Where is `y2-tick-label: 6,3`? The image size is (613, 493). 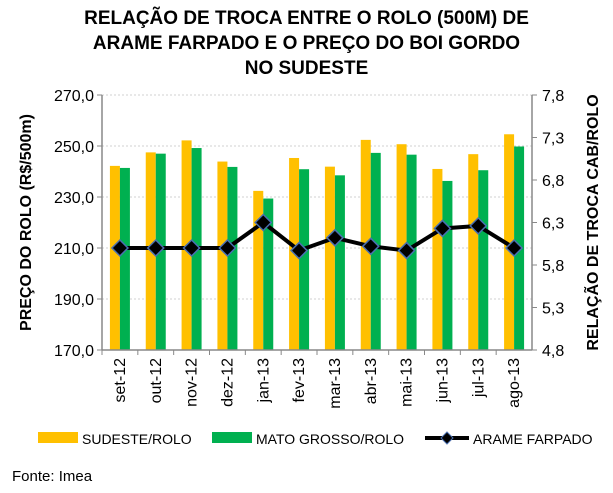
y2-tick-label: 6,3 is located at coordinates (553, 224).